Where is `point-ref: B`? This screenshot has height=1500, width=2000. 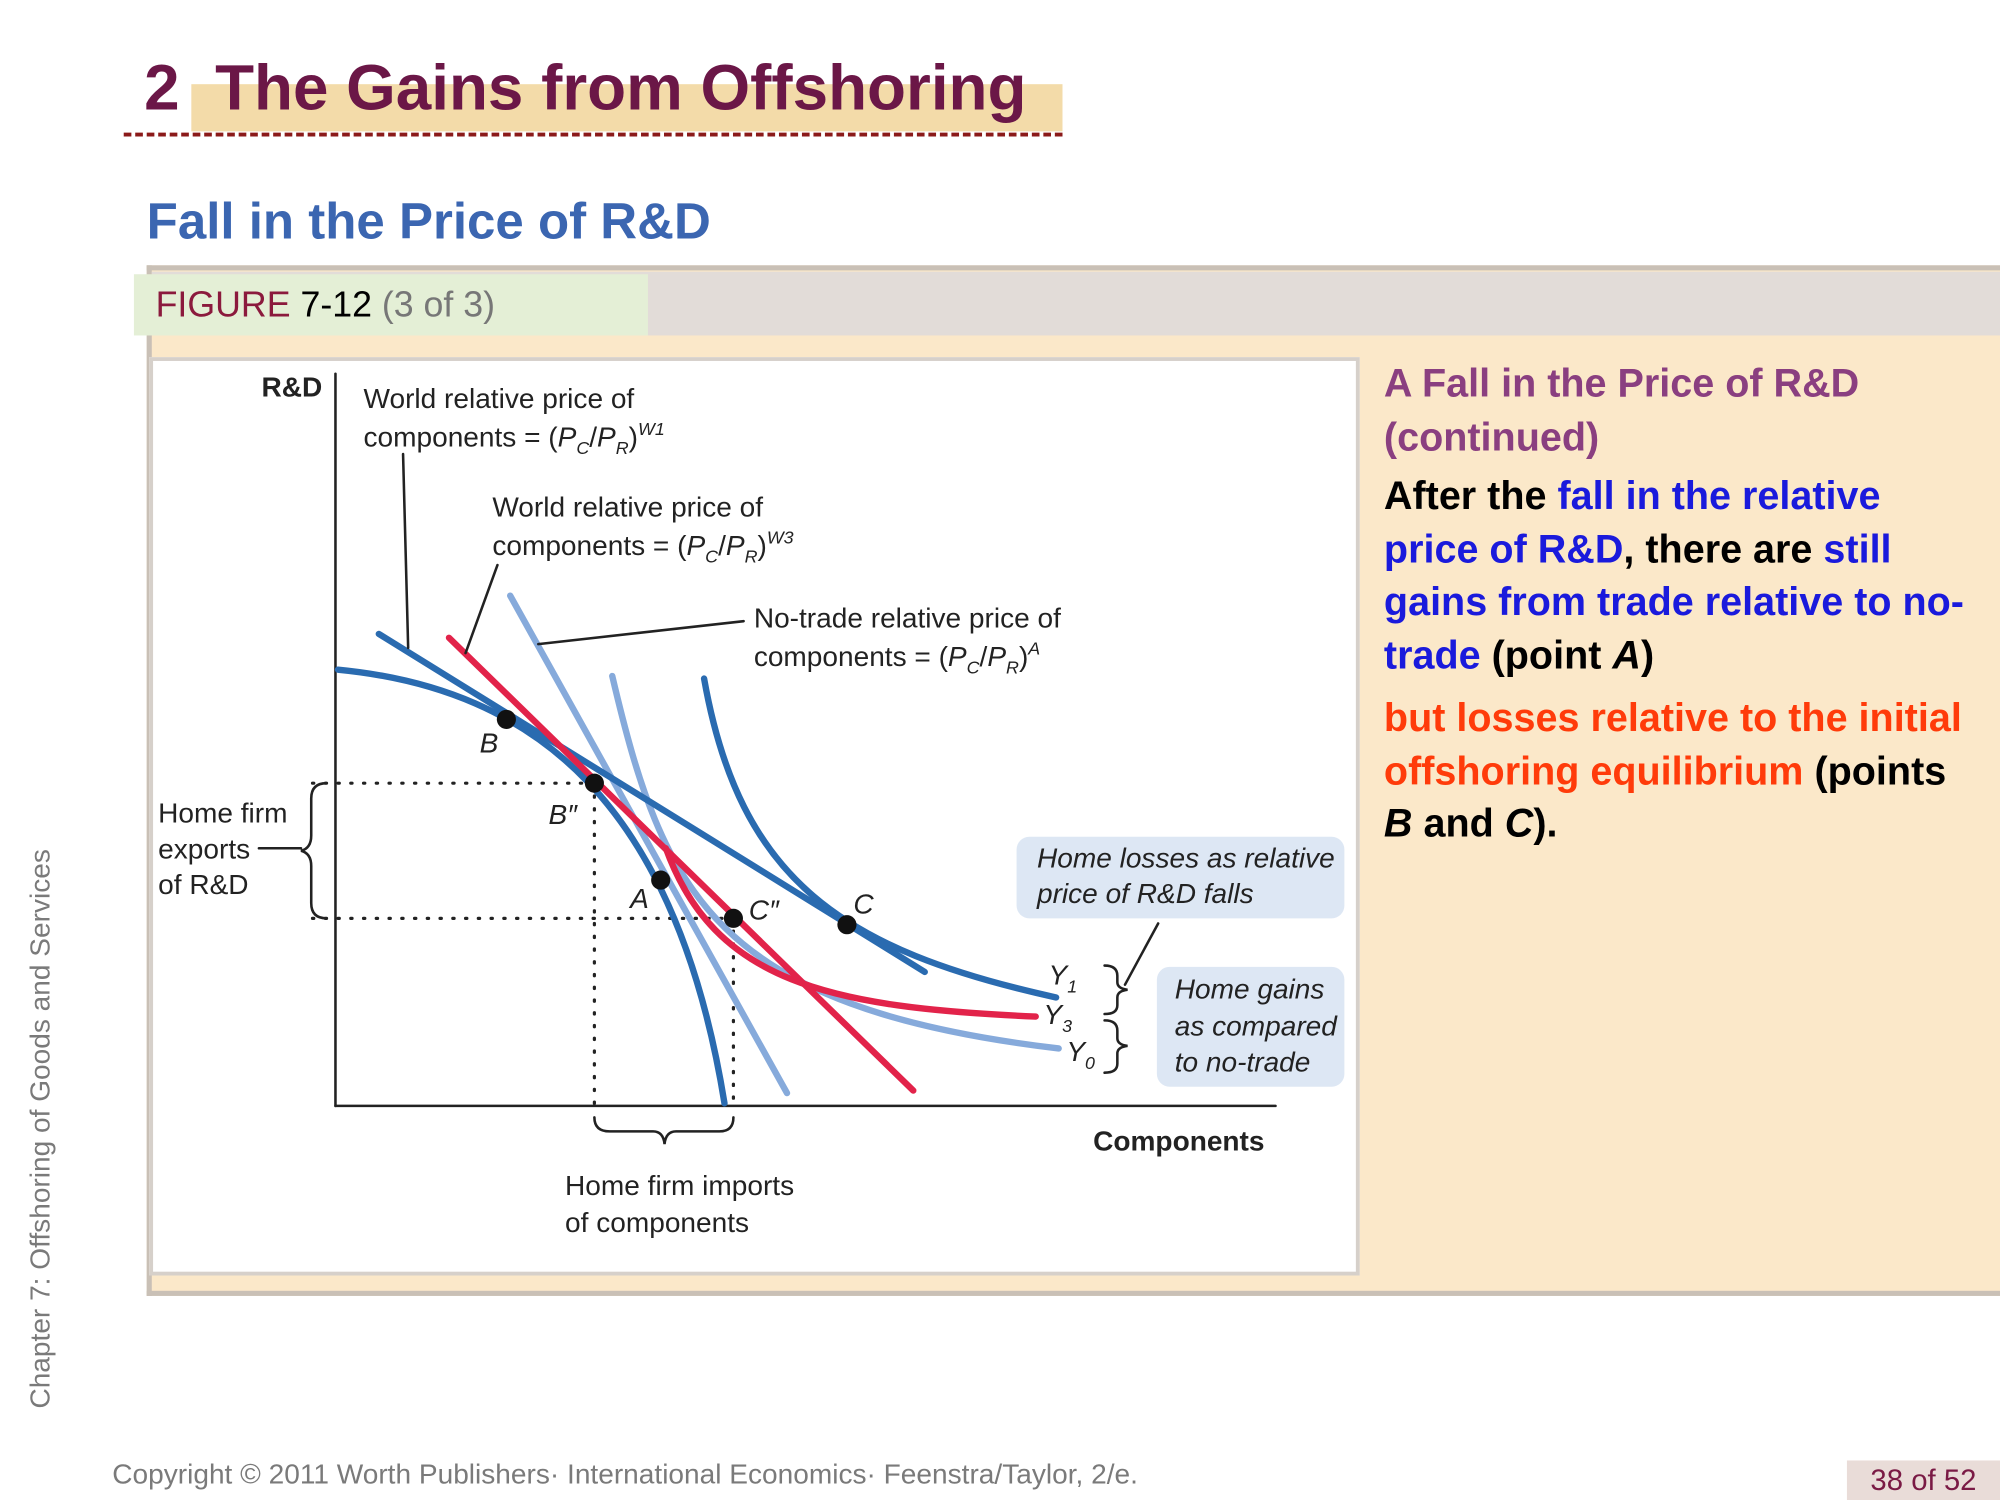 point-ref: B is located at coordinates (1398, 823).